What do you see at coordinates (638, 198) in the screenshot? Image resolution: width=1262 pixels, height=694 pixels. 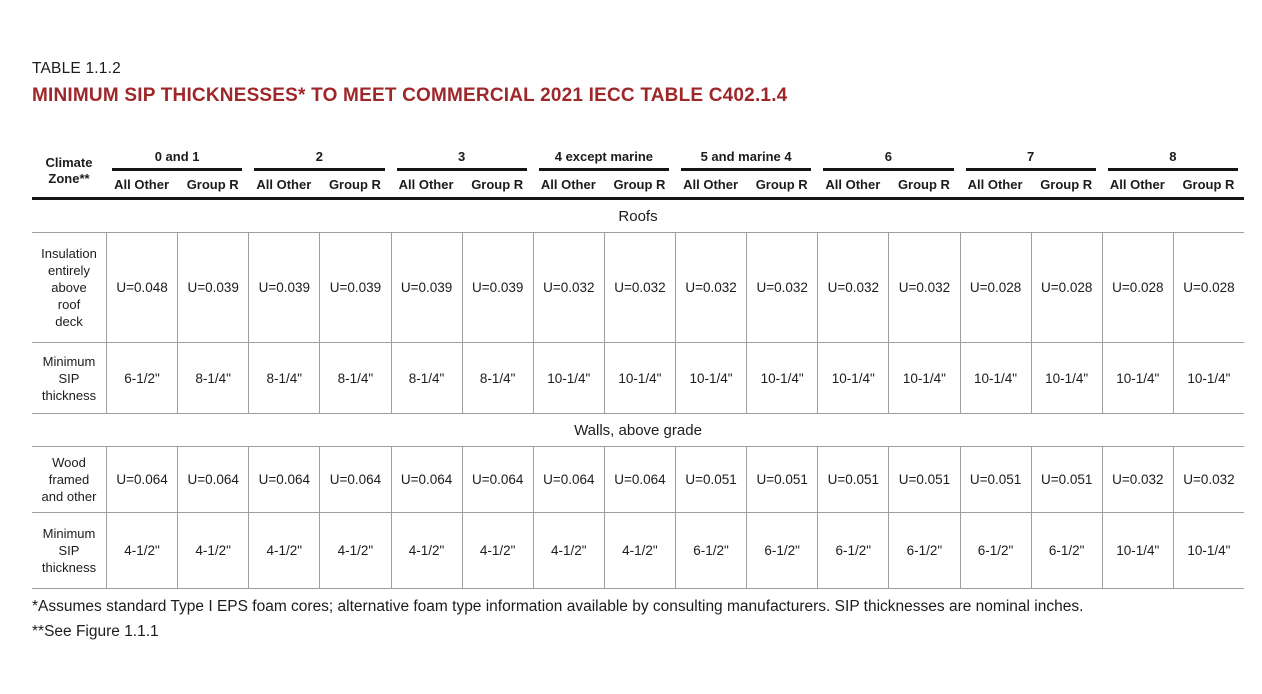 I see `header-rule` at bounding box center [638, 198].